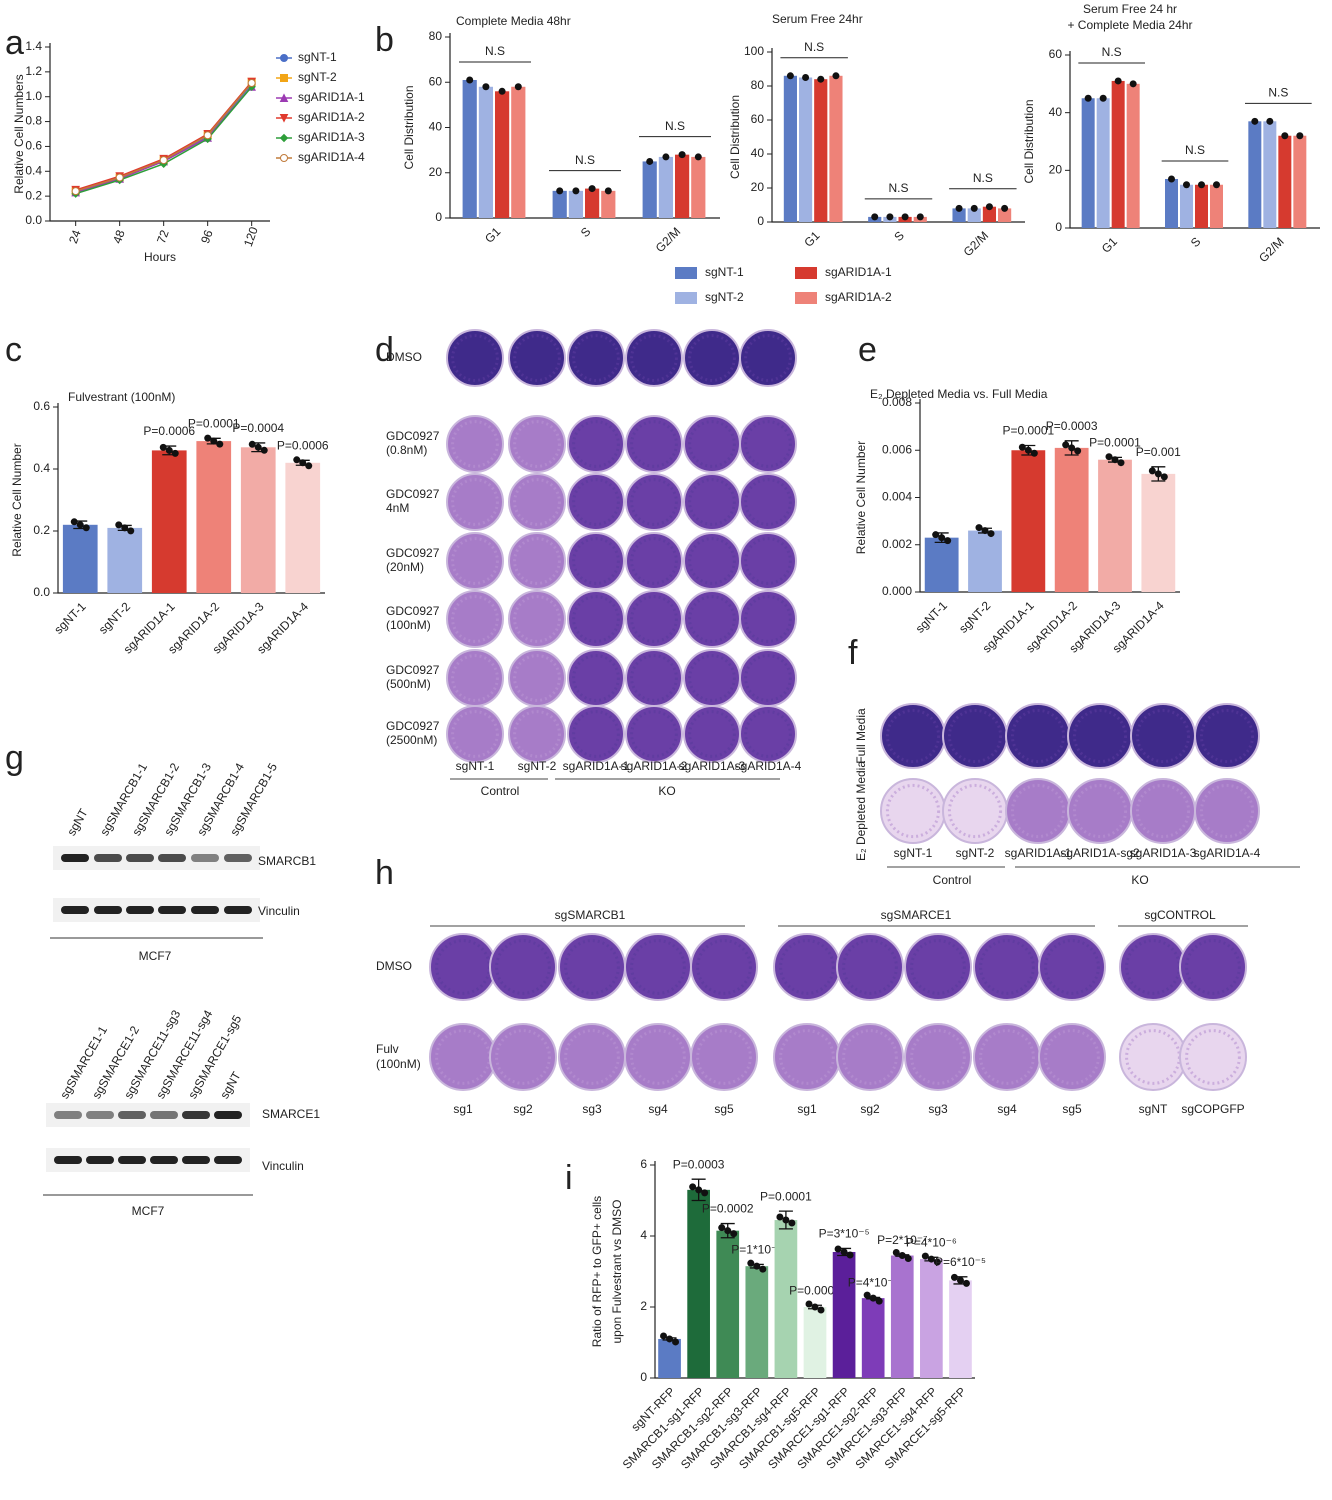  I want to click on column-label: sg1, so click(463, 1109).